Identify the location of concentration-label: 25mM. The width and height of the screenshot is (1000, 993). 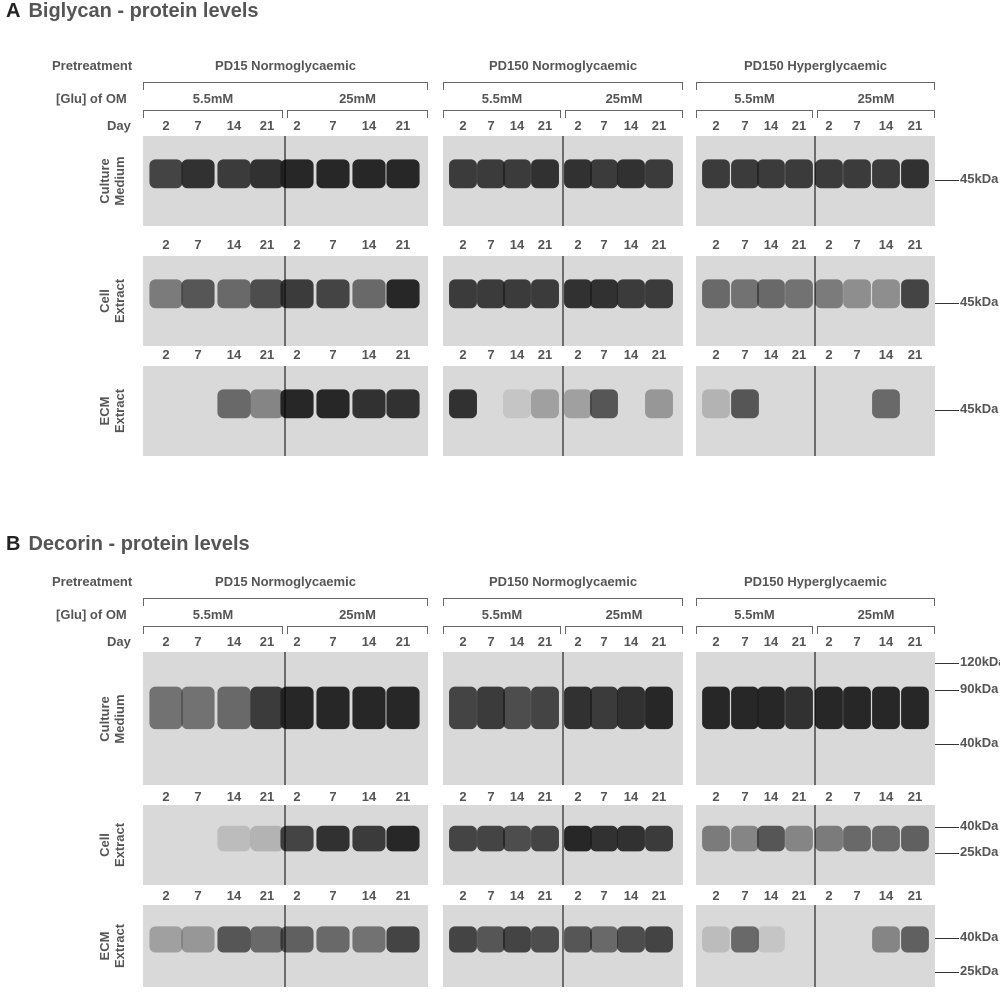
(624, 614).